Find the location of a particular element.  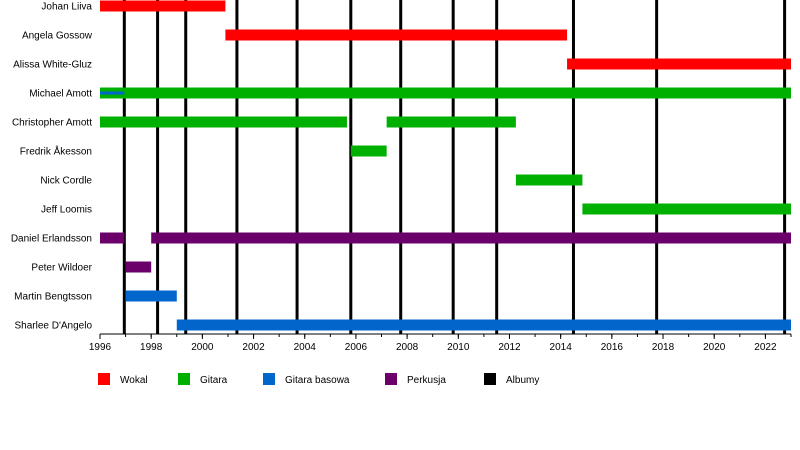

legend-label: Gitara basowa is located at coordinates (317, 380).